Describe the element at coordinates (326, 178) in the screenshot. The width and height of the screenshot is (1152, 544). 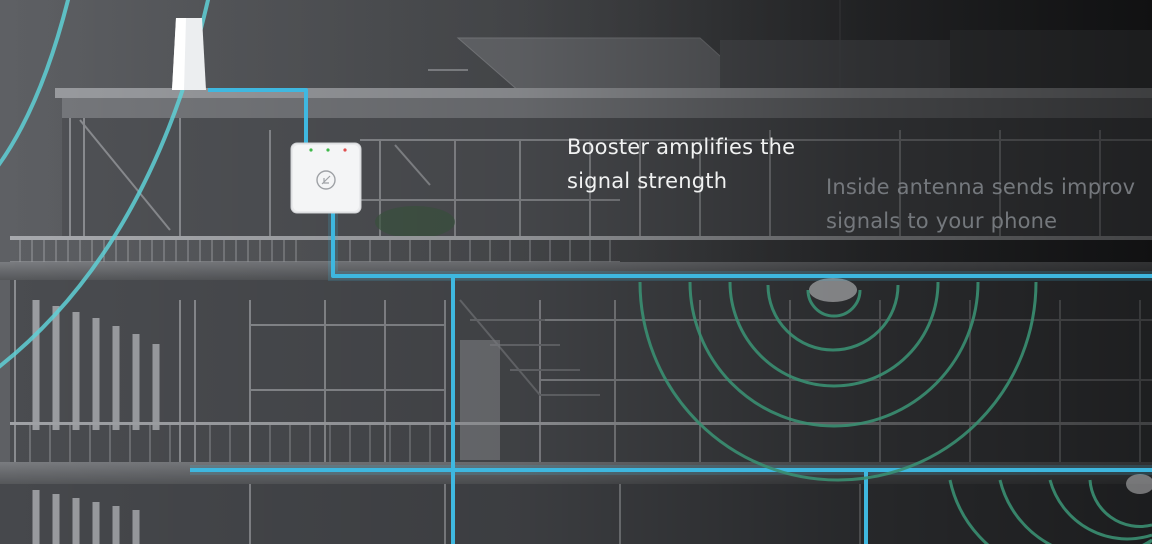
I see `booster-device-icon` at that location.